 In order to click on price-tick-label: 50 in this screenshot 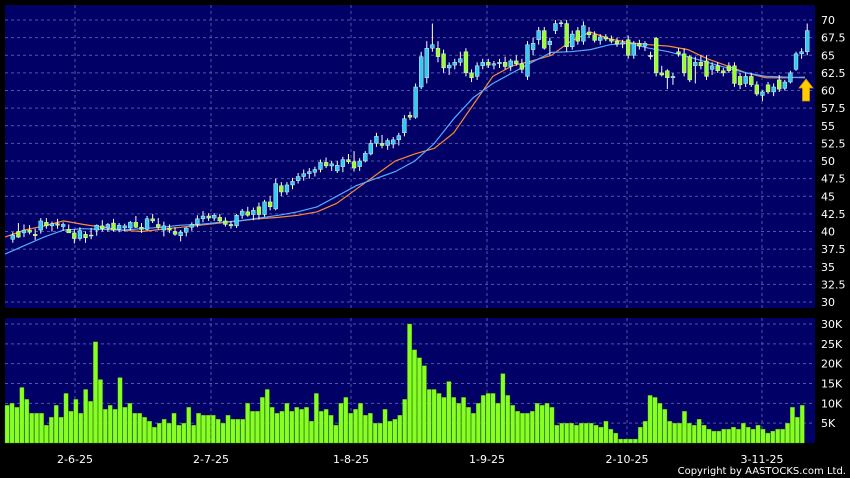, I will do `click(828, 161)`.